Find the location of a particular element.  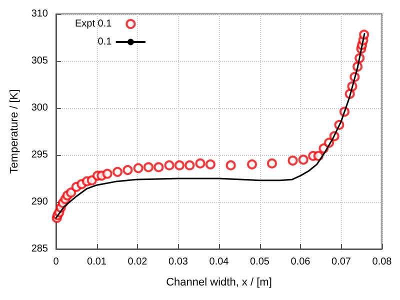

legend-label: 0.1 is located at coordinates (105, 42).